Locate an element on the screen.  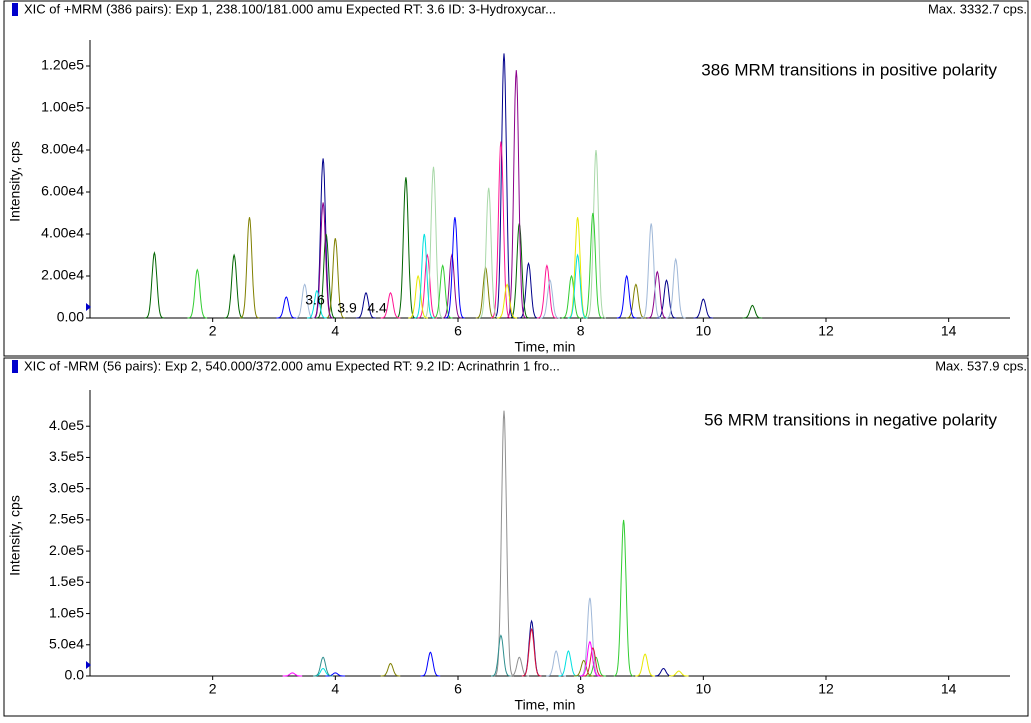
max-label: Max. 537.9 cps. is located at coordinates (981, 365).